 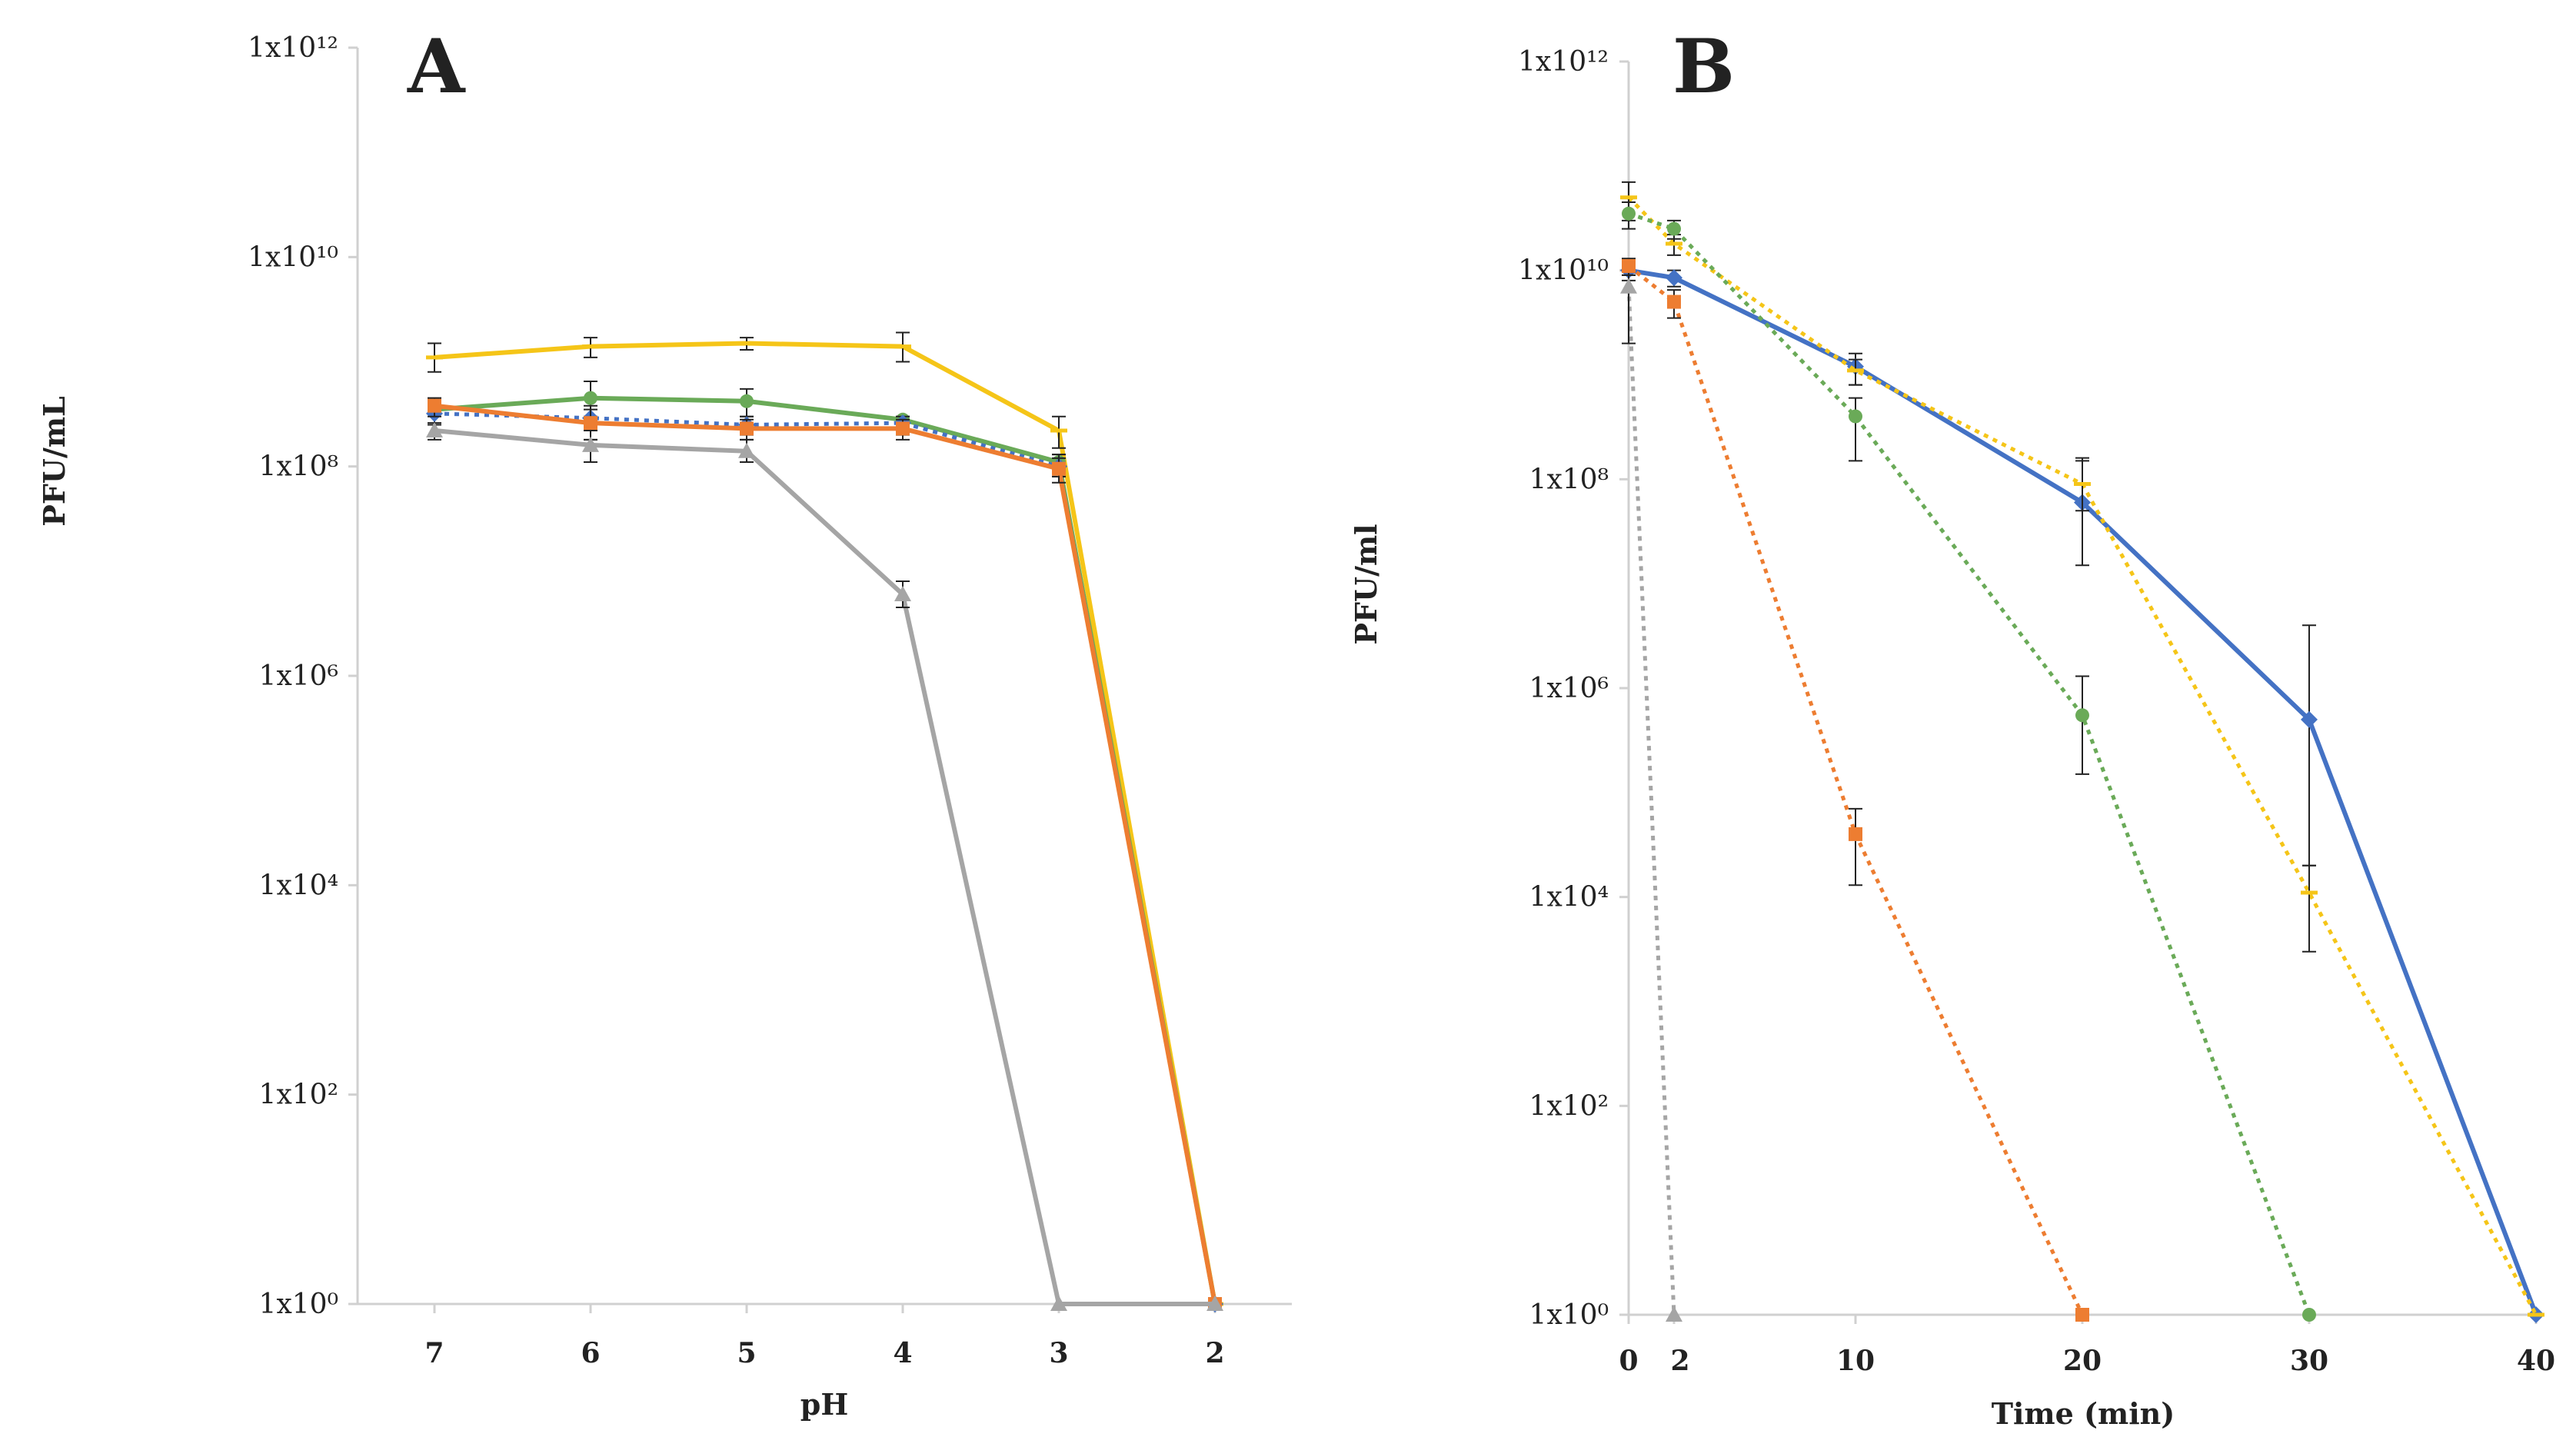 I want to click on x-tick-label: 40, so click(x=2536, y=1361).